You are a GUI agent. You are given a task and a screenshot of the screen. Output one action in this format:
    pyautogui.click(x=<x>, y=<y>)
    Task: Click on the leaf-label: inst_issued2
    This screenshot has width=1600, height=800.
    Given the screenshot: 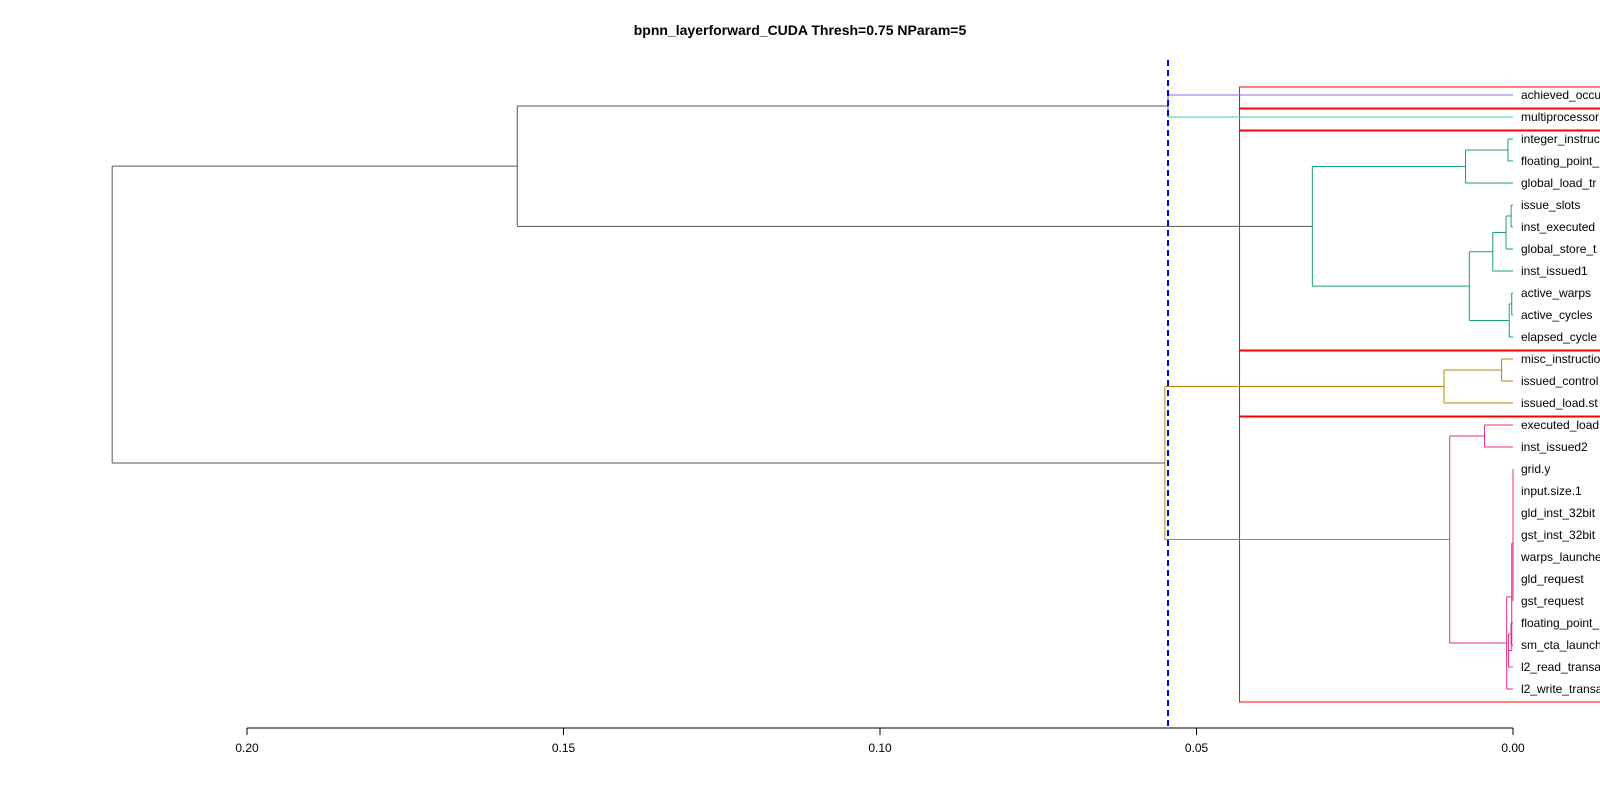 What is the action you would take?
    pyautogui.click(x=1554, y=447)
    